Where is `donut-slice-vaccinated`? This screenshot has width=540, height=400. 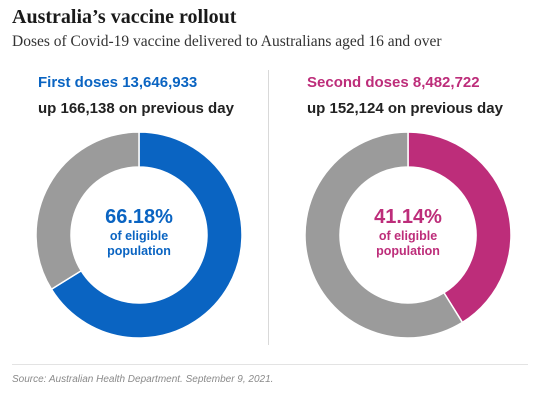
donut-slice-vaccinated is located at coordinates (459, 227).